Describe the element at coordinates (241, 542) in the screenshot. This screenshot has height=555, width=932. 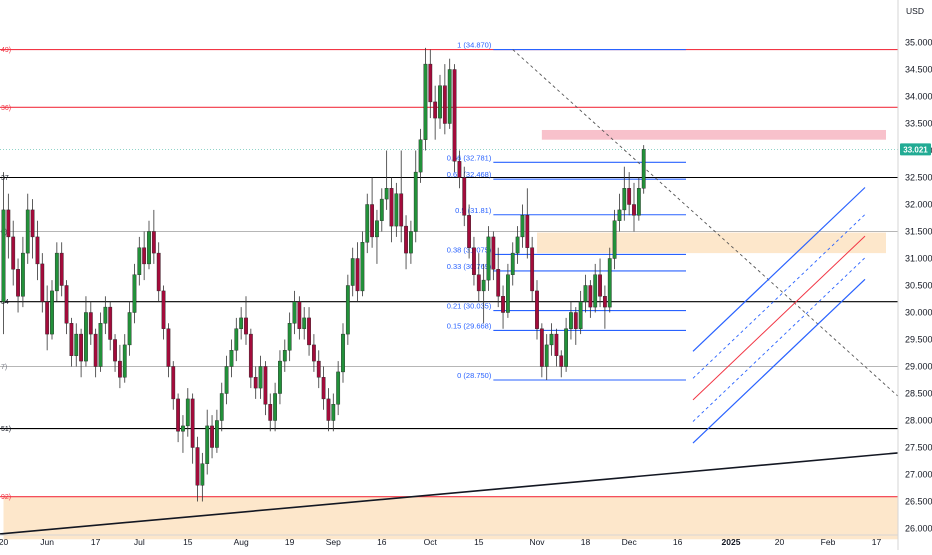
I see `time-tick-label: Aug` at that location.